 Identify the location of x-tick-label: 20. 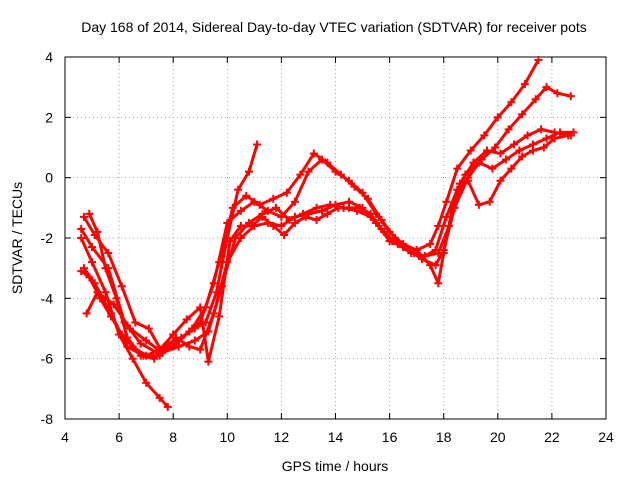
(498, 437).